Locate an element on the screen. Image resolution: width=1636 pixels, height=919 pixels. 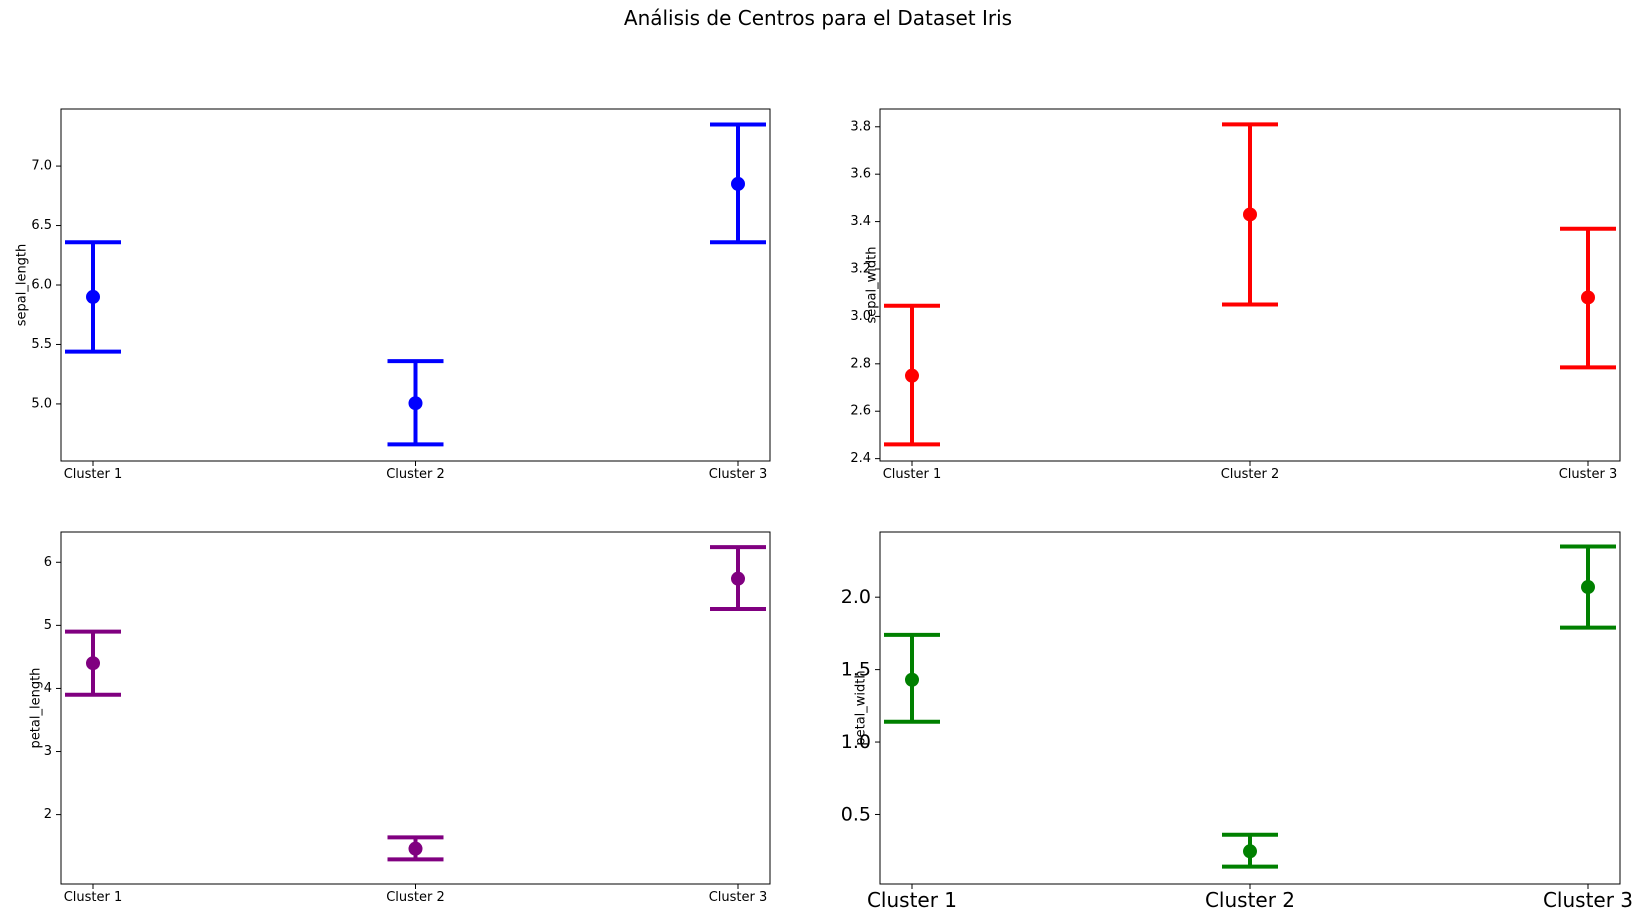
y-axis-label: petal_length is located at coordinates (36, 708).